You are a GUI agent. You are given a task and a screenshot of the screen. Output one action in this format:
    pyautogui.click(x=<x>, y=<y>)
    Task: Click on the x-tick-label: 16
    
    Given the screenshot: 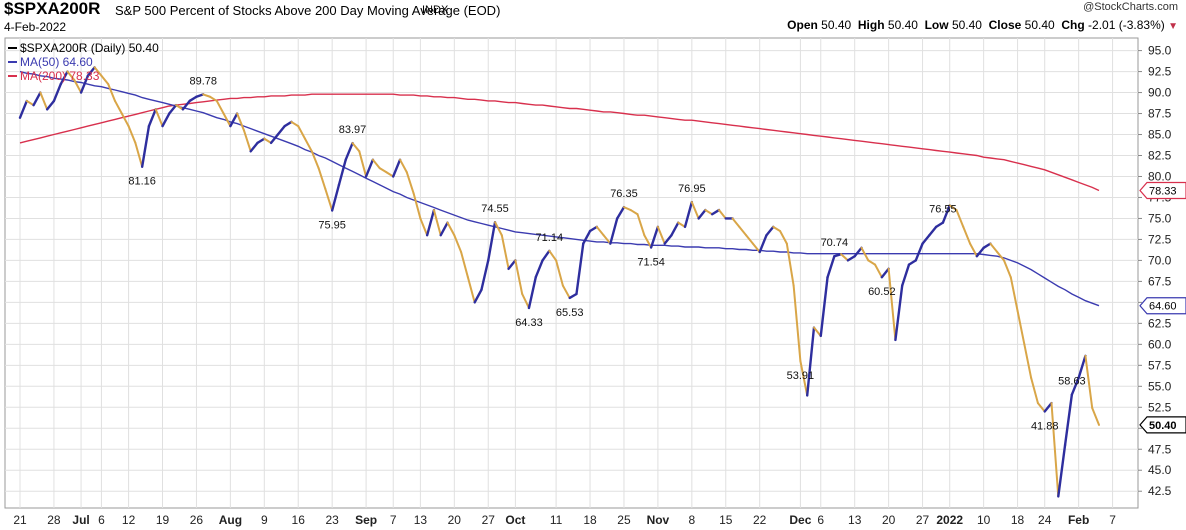 What is the action you would take?
    pyautogui.click(x=299, y=520)
    